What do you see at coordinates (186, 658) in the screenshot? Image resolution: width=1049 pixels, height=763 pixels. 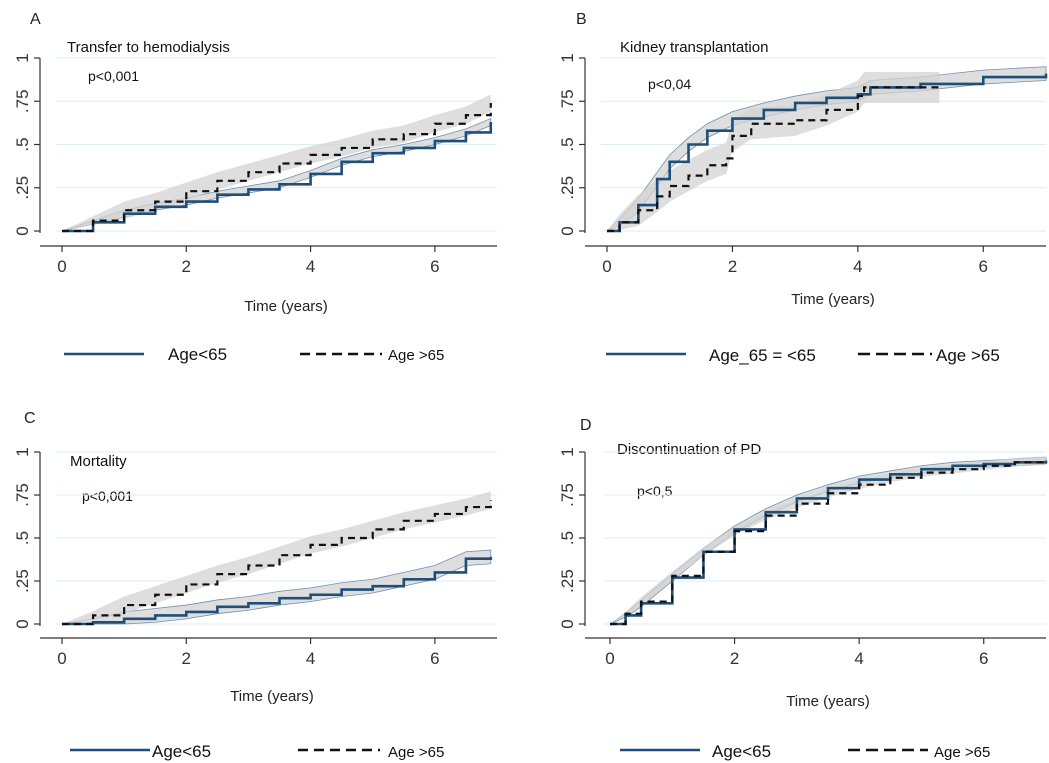 I see `panel-c-x-tick-label: 2` at bounding box center [186, 658].